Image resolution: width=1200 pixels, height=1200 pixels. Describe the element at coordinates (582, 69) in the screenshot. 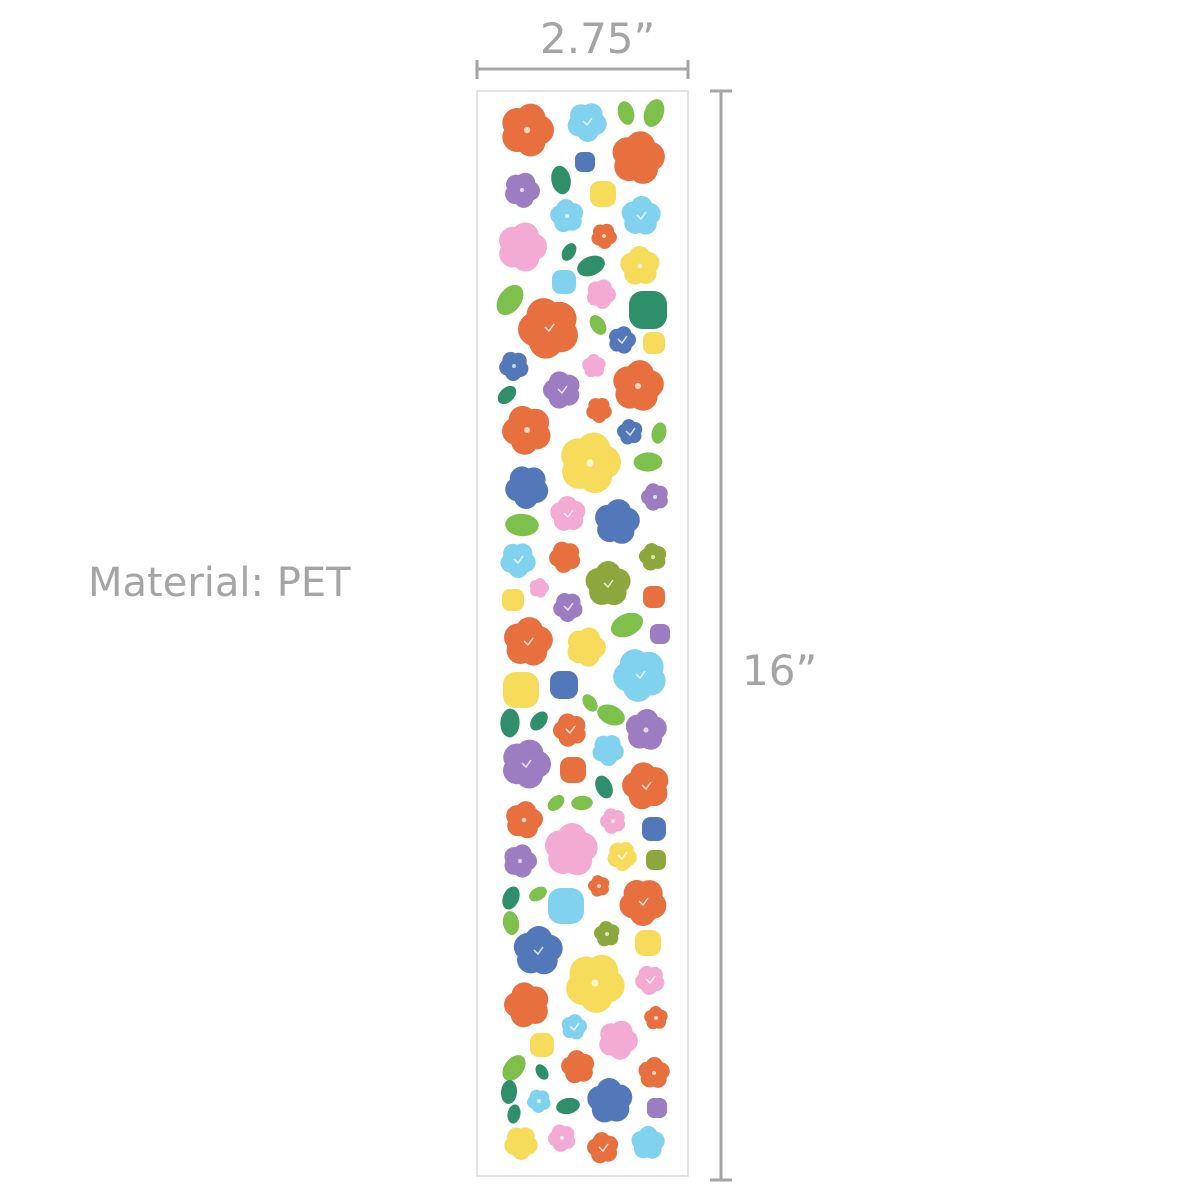

I see `width-dimension-line` at that location.